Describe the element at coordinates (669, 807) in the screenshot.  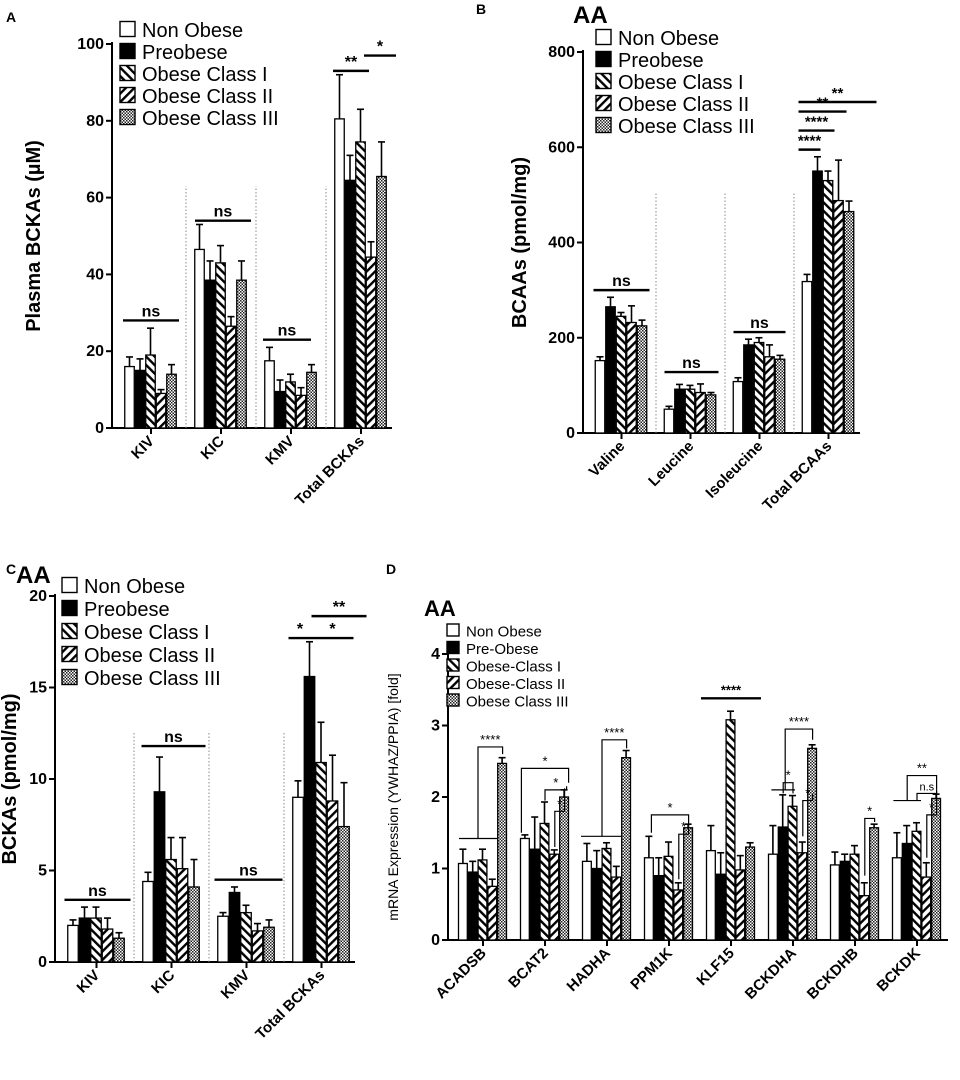
I see `sig-d-ppm1k-1-text: *` at that location.